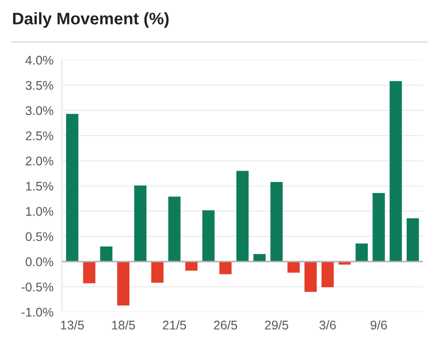 This screenshot has width=439, height=357. What do you see at coordinates (123, 325) in the screenshot?
I see `x-tick-label: 18/5` at bounding box center [123, 325].